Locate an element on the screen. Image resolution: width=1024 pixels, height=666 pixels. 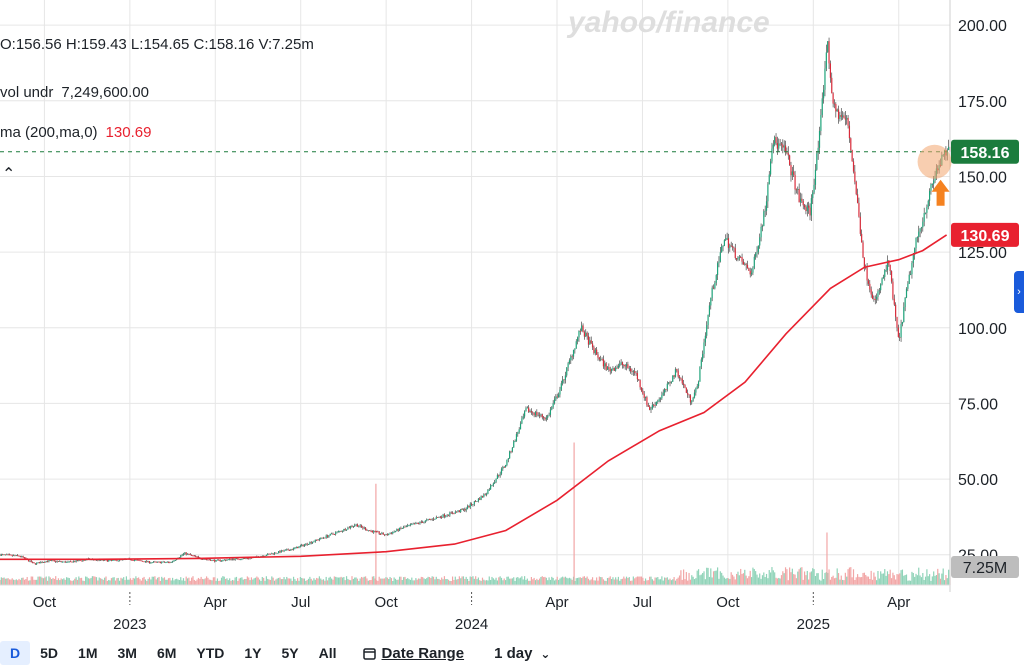
expand-panel-button: › is located at coordinates (1019, 292).